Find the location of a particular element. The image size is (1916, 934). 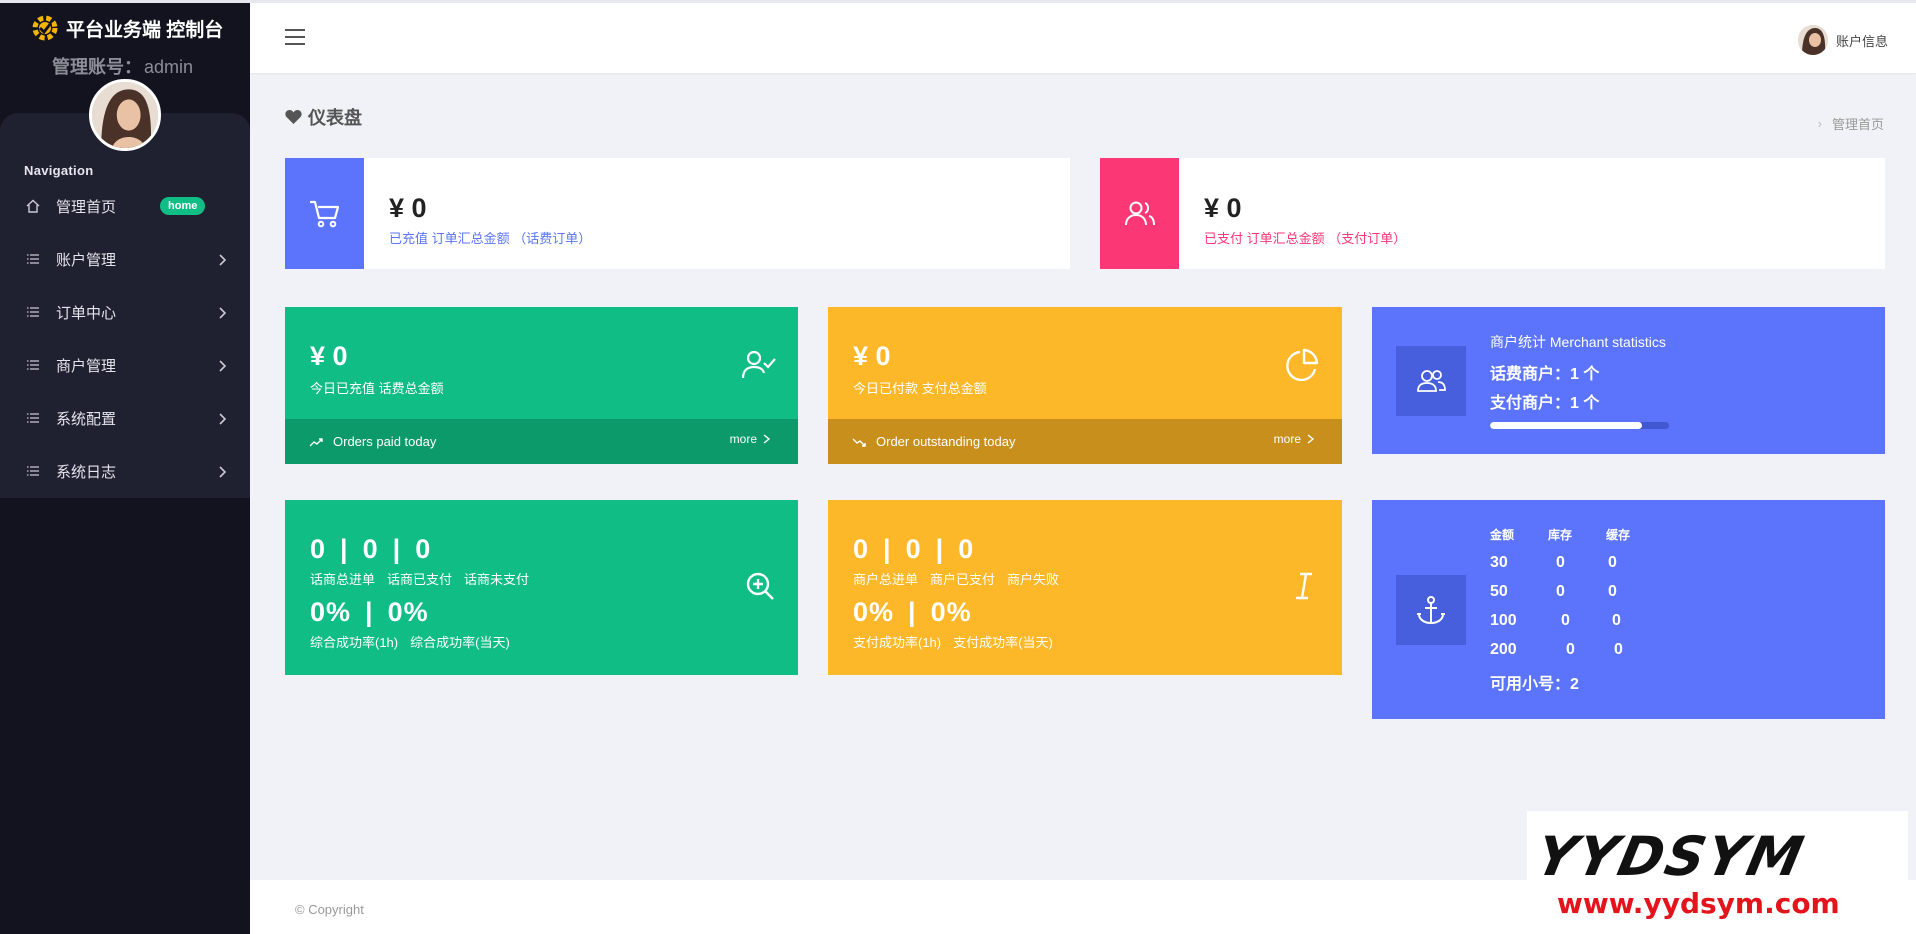

merchant-progress-bar is located at coordinates (1579, 425).